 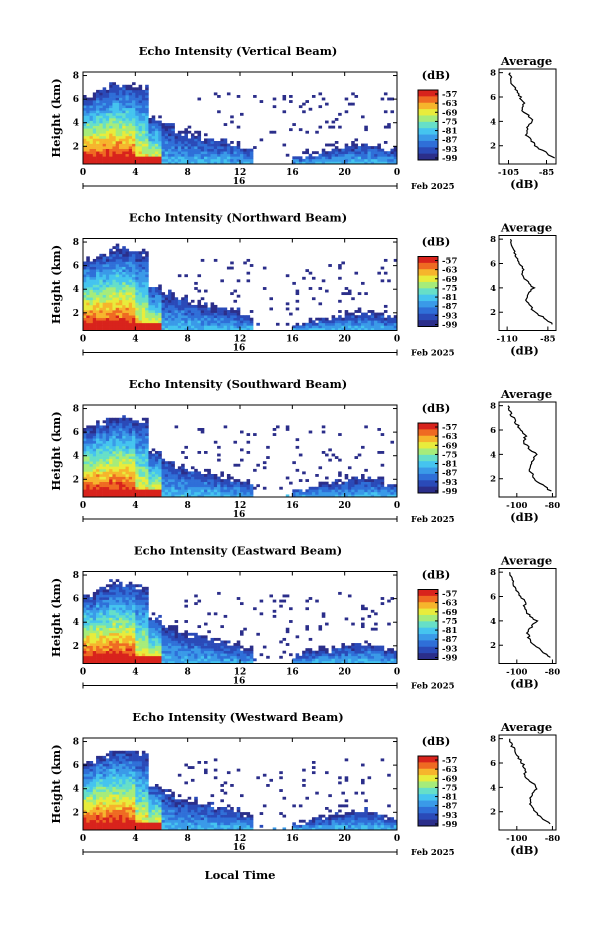 What do you see at coordinates (240, 340) in the screenshot?
I see `x-tick-label: 12` at bounding box center [240, 340].